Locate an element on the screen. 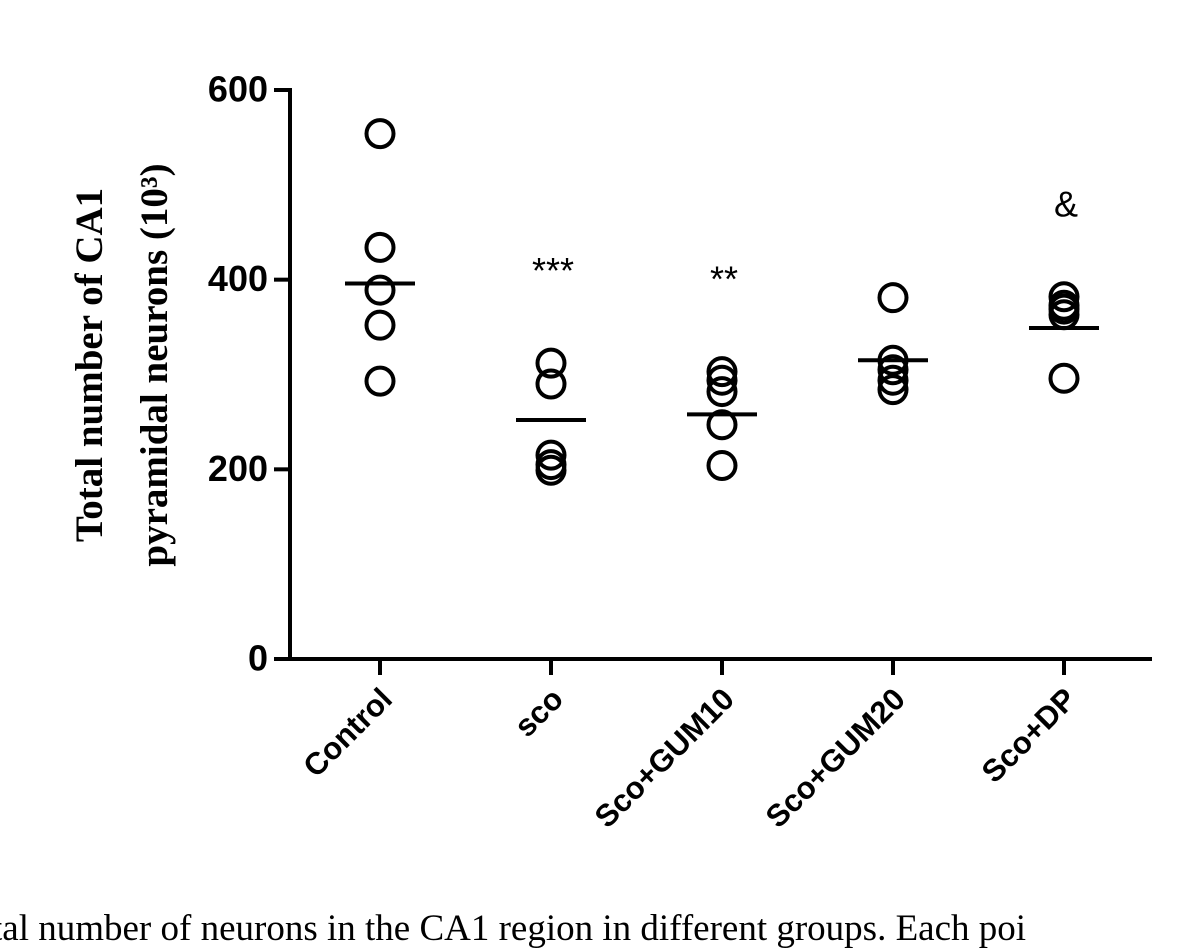 The image size is (1189, 950). y-tick-label: 600 is located at coordinates (238, 89).